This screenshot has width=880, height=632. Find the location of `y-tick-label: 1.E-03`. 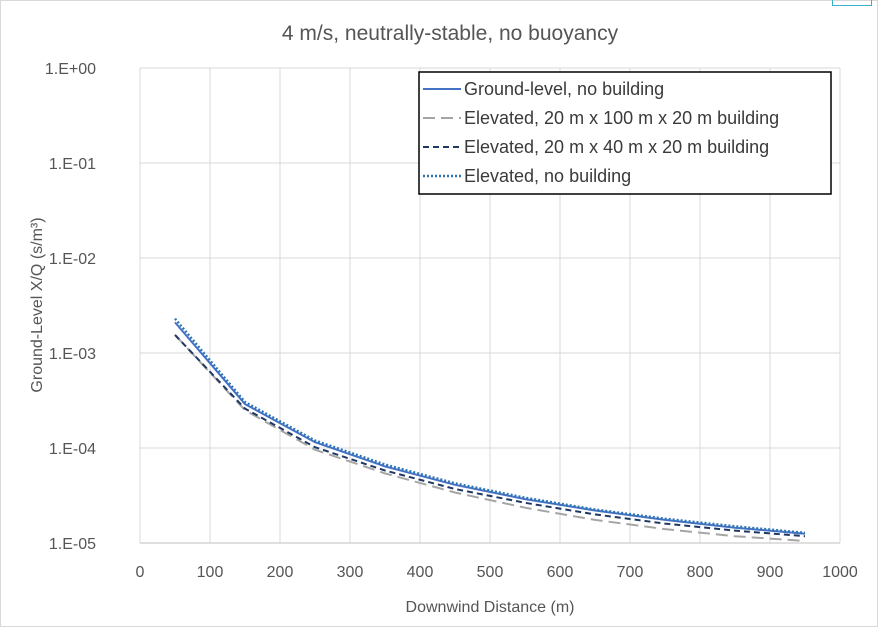

y-tick-label: 1.E-03 is located at coordinates (72, 354).